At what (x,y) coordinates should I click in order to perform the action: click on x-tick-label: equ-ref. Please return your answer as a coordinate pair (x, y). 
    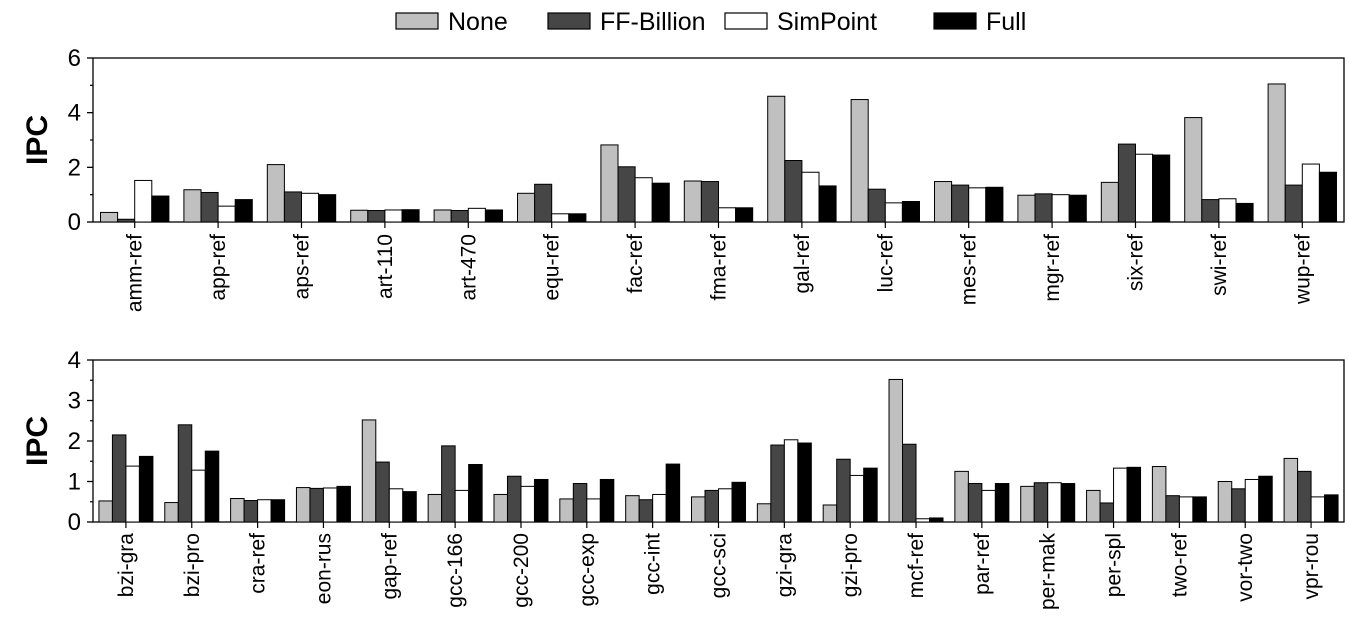
    Looking at the image, I should click on (552, 267).